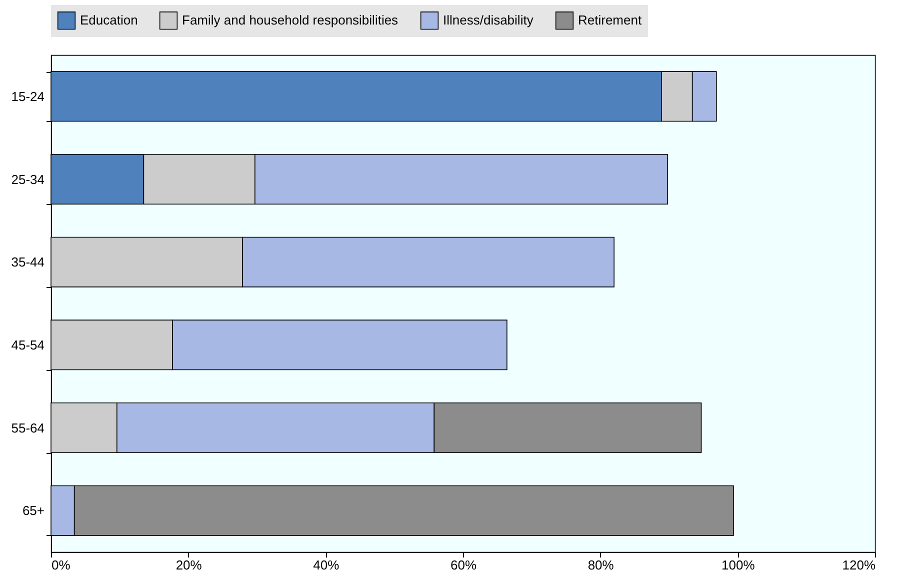 The height and width of the screenshot is (577, 901). What do you see at coordinates (601, 565) in the screenshot?
I see `x-tick-label: 80%` at bounding box center [601, 565].